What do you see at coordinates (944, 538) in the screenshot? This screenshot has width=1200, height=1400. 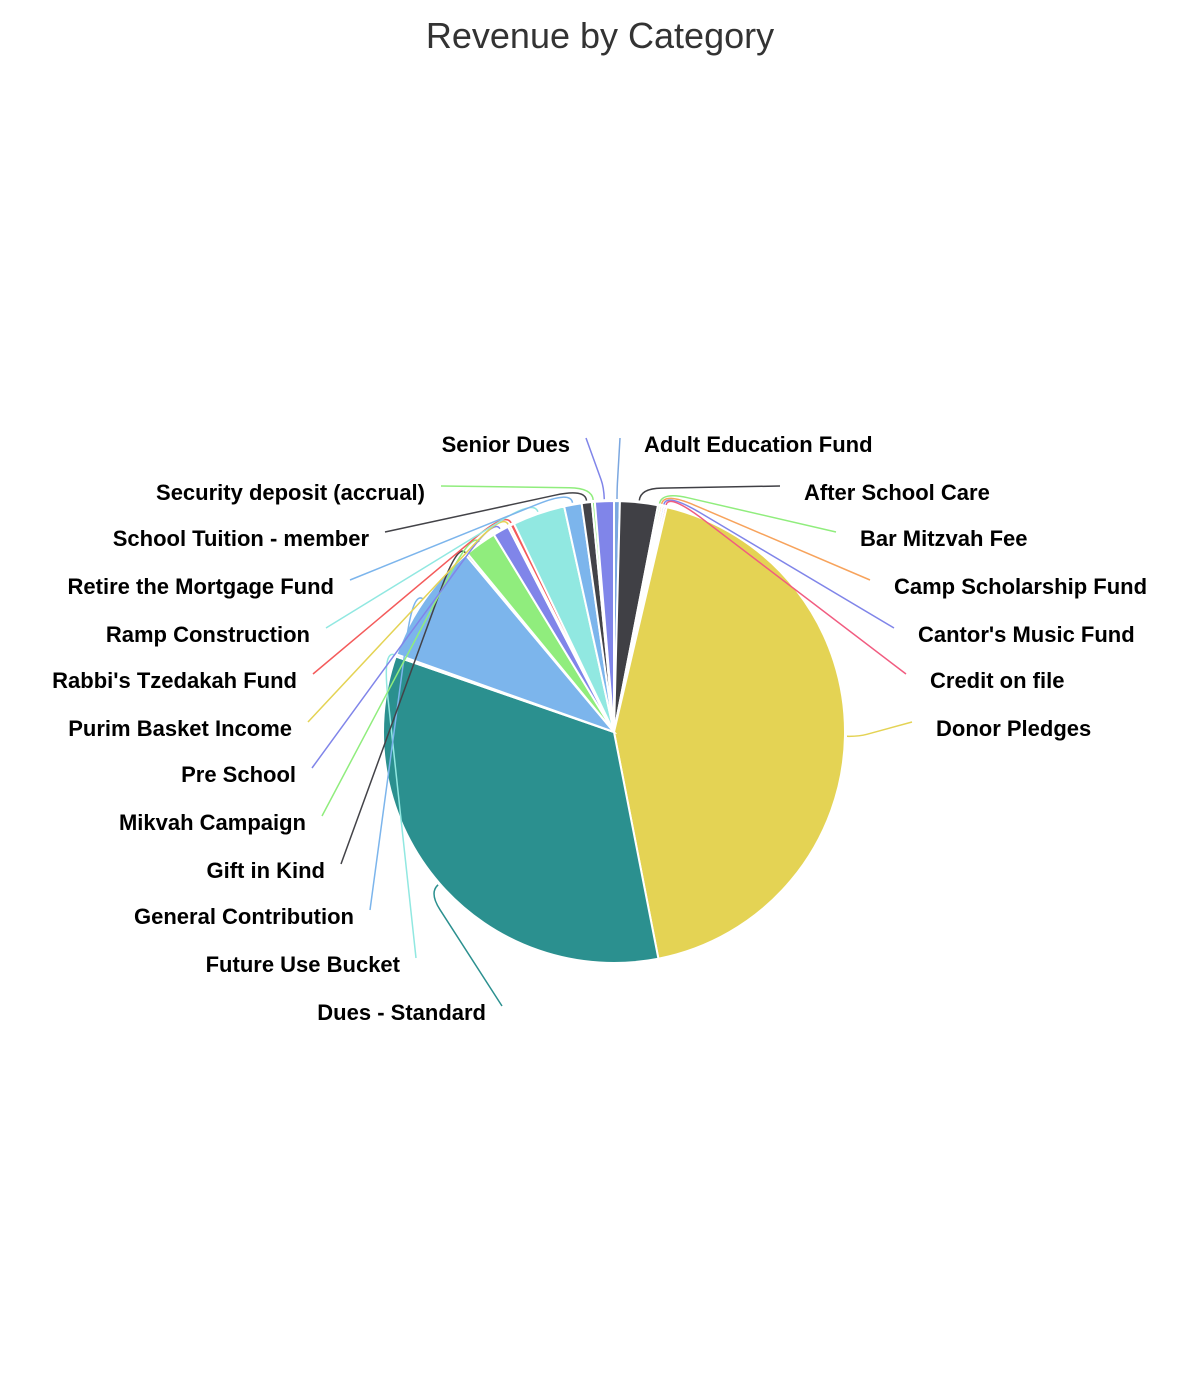 I see `label-bar-mitzvah-fee: Bar Mitzvah Fee` at bounding box center [944, 538].